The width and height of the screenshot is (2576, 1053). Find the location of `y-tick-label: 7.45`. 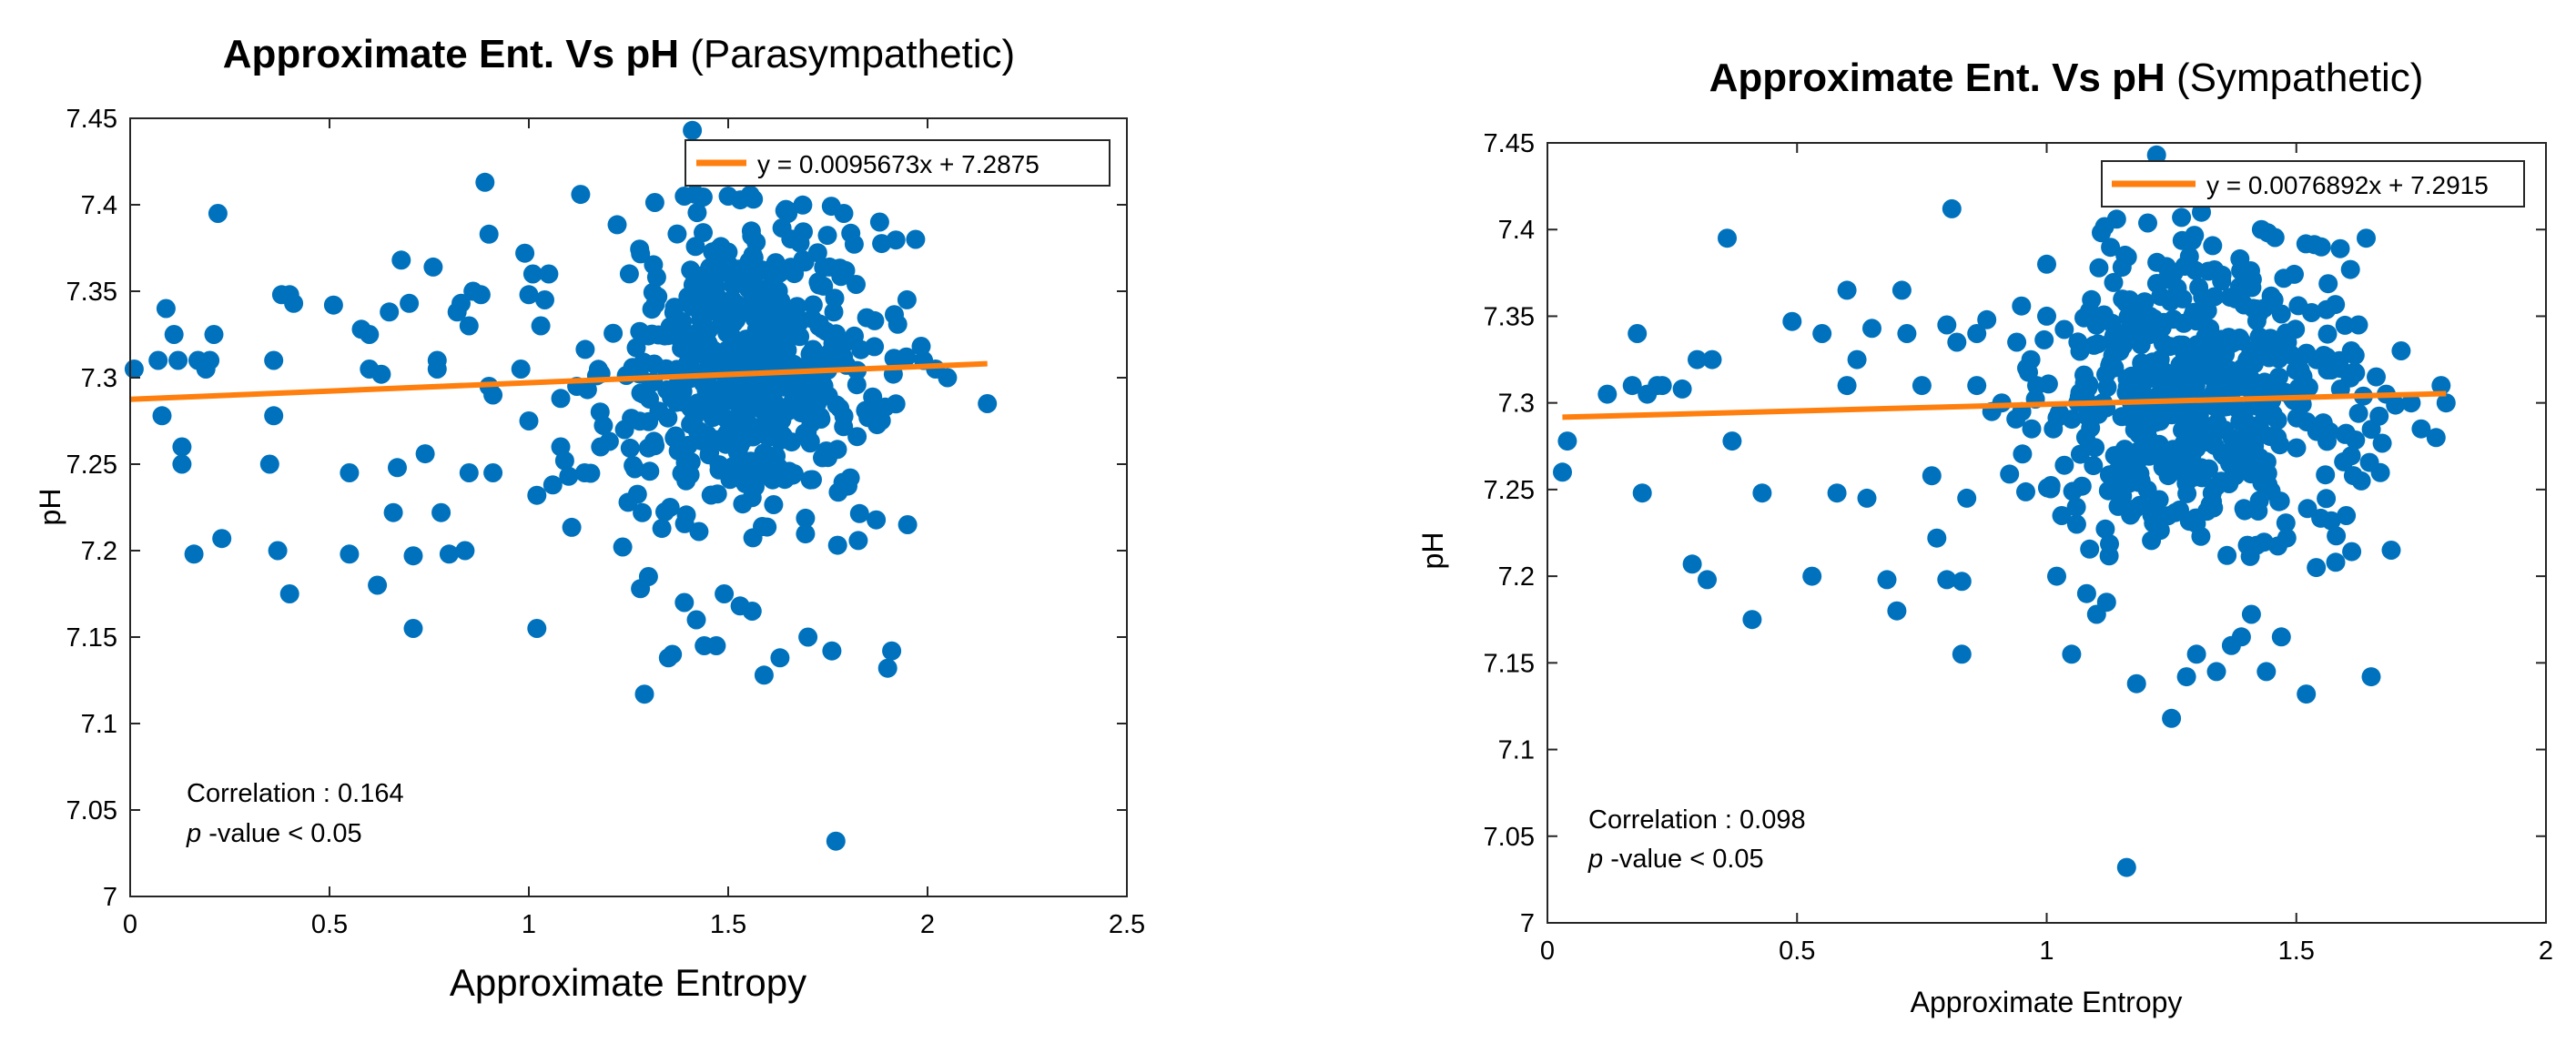

y-tick-label: 7.45 is located at coordinates (1509, 143).